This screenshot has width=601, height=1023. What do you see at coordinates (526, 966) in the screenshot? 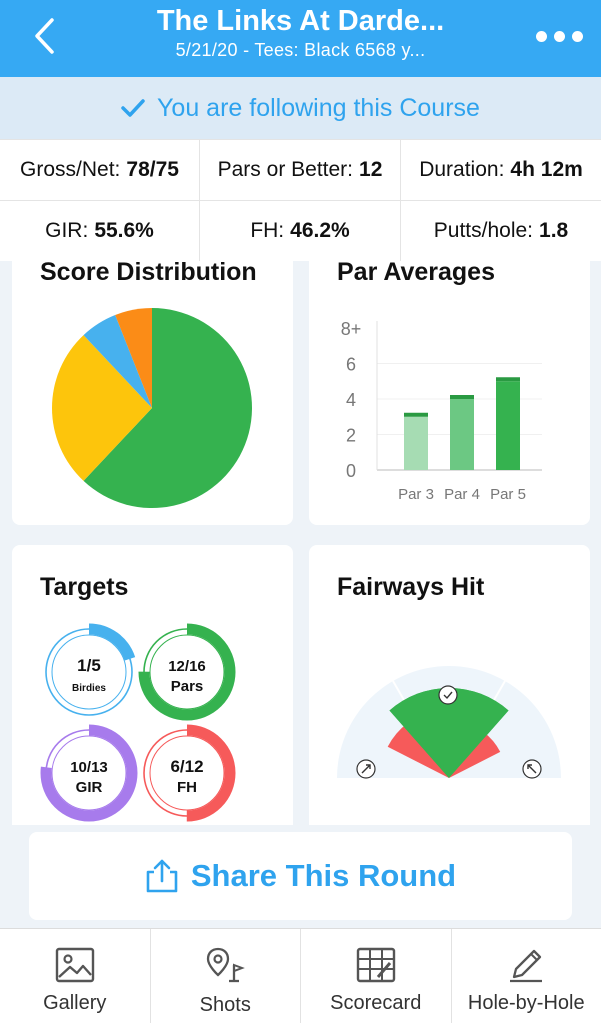
I see `pencil-icon` at bounding box center [526, 966].